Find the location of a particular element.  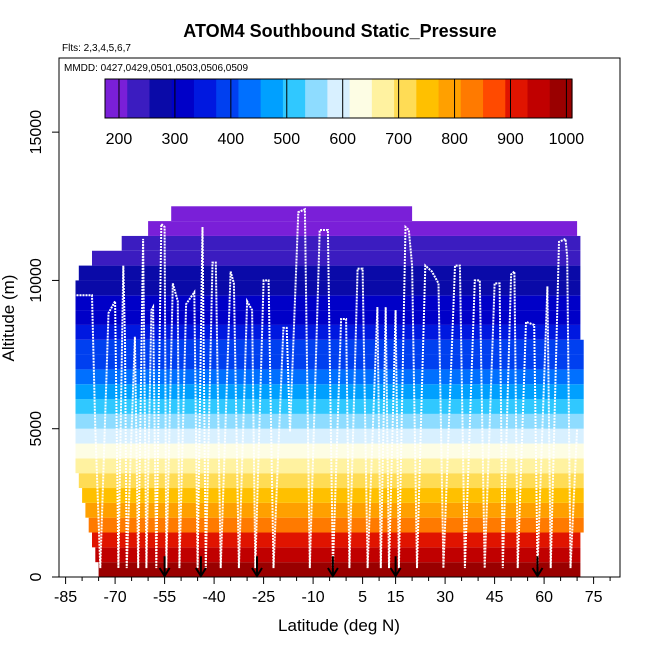

x-tick-label: 15 is located at coordinates (396, 597).